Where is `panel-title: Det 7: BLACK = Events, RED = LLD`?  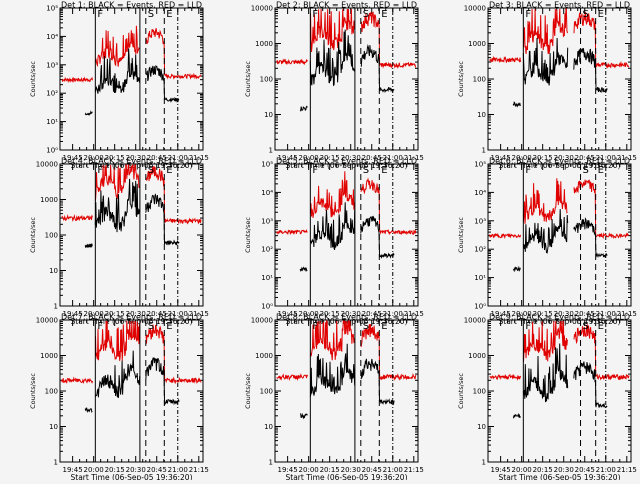
panel-title: Det 7: BLACK = Events, RED = LLD is located at coordinates (131, 317).